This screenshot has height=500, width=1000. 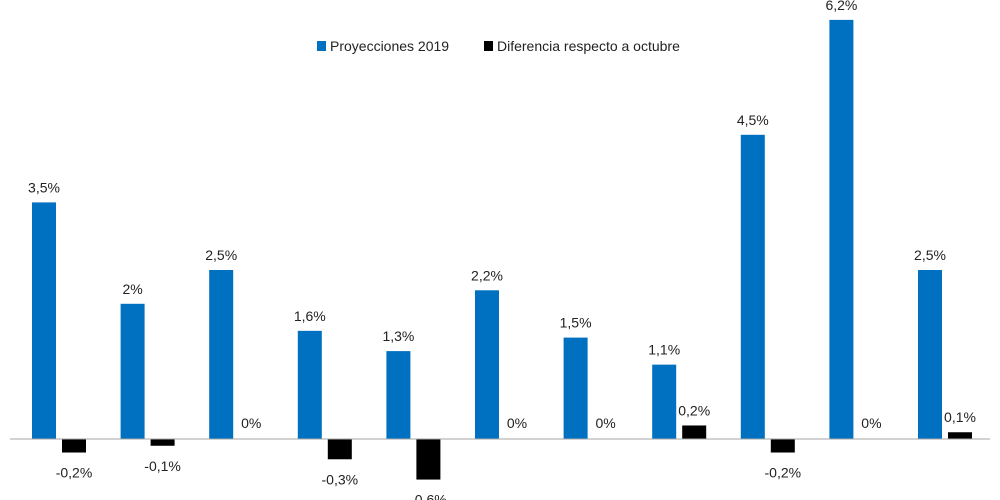 What do you see at coordinates (960, 417) in the screenshot?
I see `diff-data-label-10: 0,1%` at bounding box center [960, 417].